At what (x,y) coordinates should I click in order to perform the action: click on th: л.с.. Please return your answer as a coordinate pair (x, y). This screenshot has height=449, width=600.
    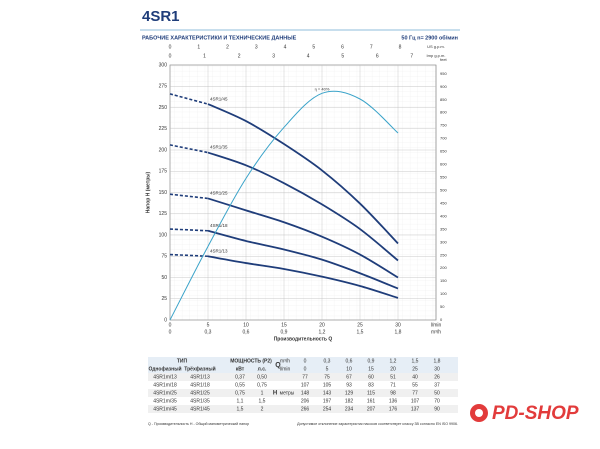
    Looking at the image, I should click on (262, 369).